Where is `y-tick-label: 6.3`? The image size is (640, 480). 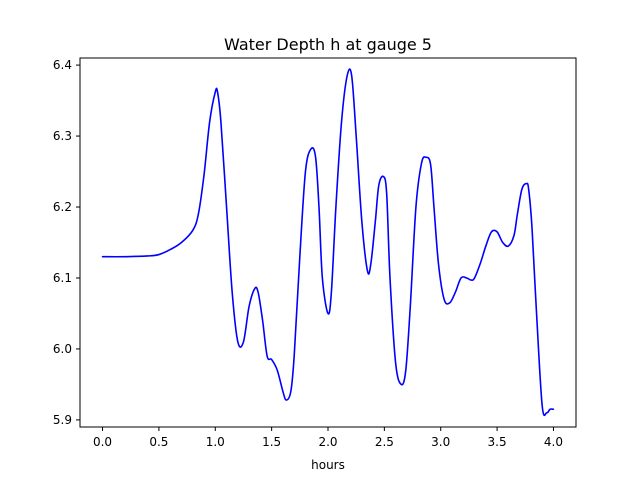 y-tick-label: 6.3 is located at coordinates (62, 136).